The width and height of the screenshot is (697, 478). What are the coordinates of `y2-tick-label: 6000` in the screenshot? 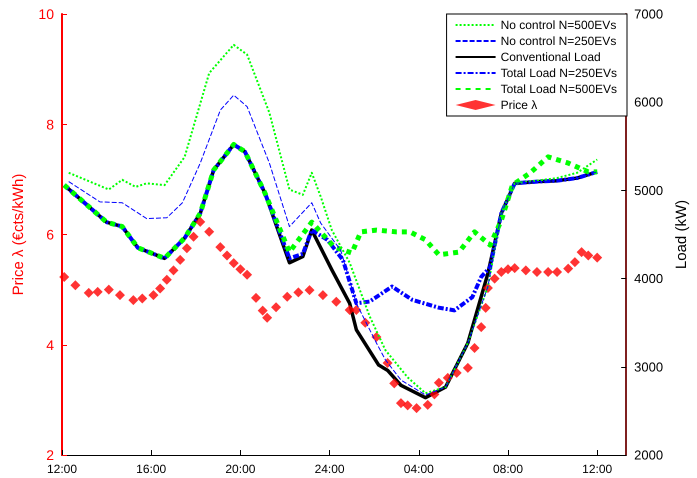 It's located at (649, 102).